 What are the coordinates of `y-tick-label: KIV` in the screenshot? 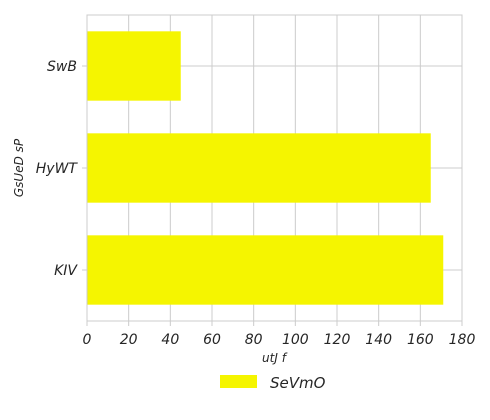 It's located at (66, 271).